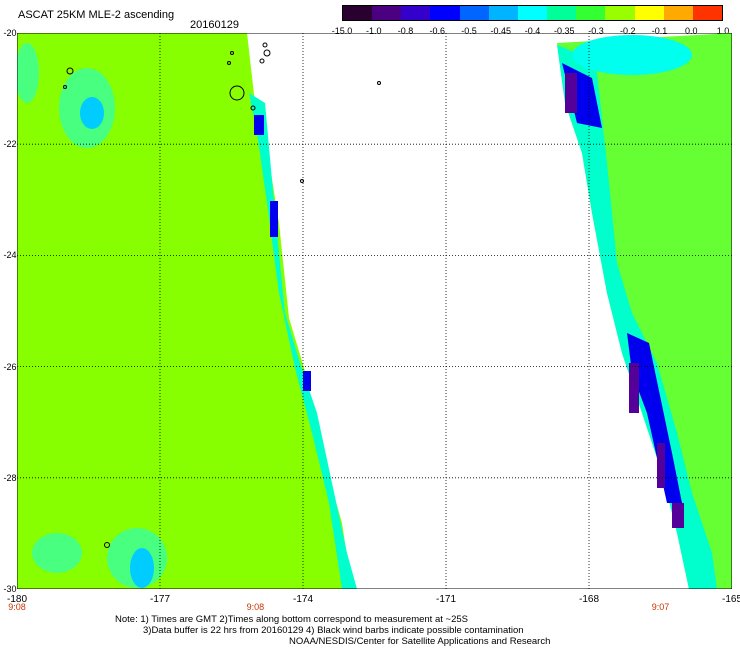 Image resolution: width=740 pixels, height=650 pixels. Describe the element at coordinates (10, 33) in the screenshot. I see `lat-label: -20` at that location.